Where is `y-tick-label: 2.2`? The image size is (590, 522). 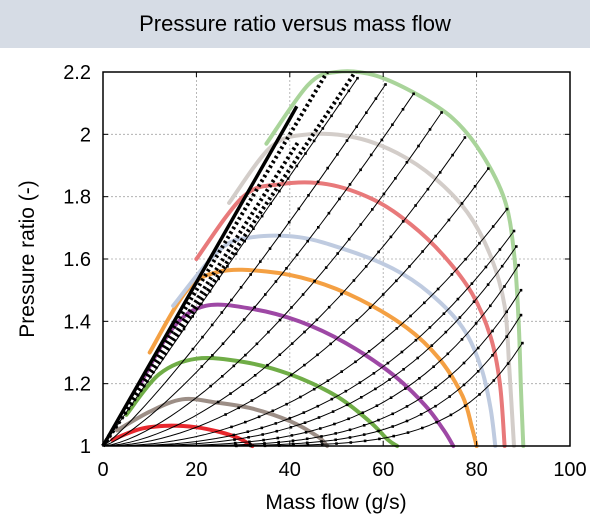 y-tick-label: 2.2 is located at coordinates (77, 73).